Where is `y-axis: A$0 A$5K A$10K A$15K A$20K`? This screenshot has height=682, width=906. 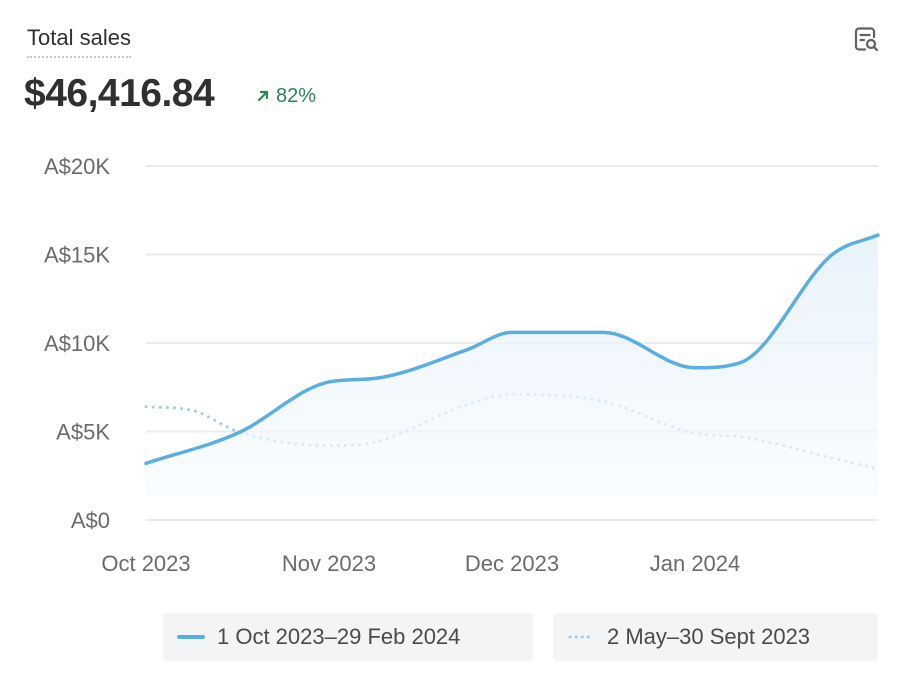
y-axis: A$0 A$5K A$10K A$15K A$20K is located at coordinates (77, 343).